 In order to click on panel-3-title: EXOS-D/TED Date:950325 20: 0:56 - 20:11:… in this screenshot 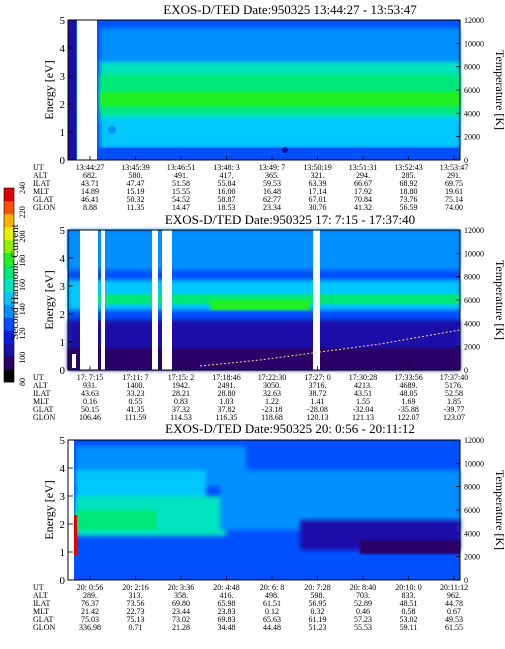, I will do `click(290, 428)`.